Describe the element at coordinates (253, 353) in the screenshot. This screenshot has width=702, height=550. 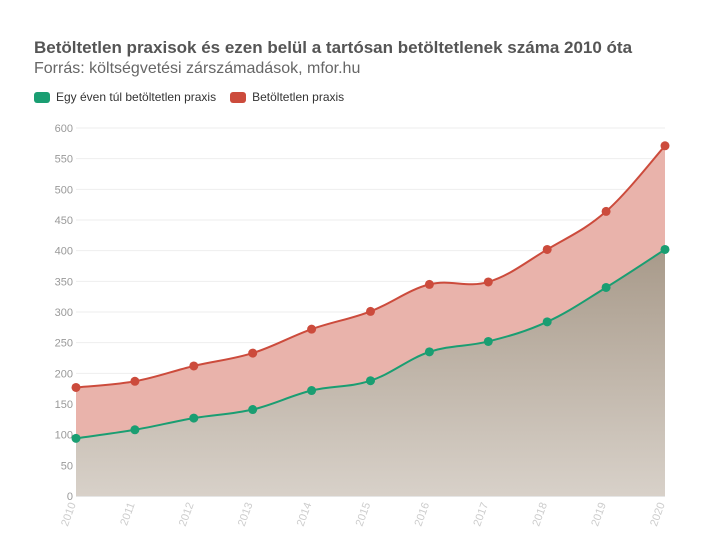
I see `point-vacant-2013` at that location.